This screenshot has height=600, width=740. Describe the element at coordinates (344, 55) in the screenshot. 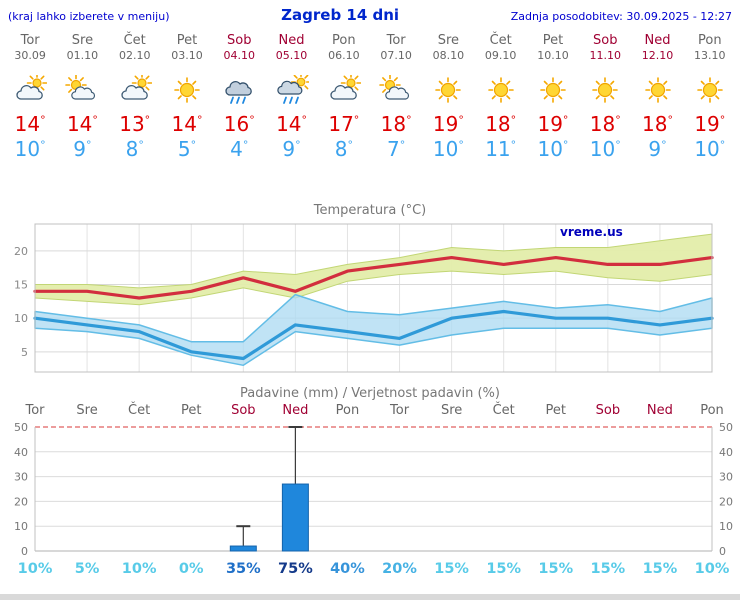

I see `day-date: 06.10` at that location.